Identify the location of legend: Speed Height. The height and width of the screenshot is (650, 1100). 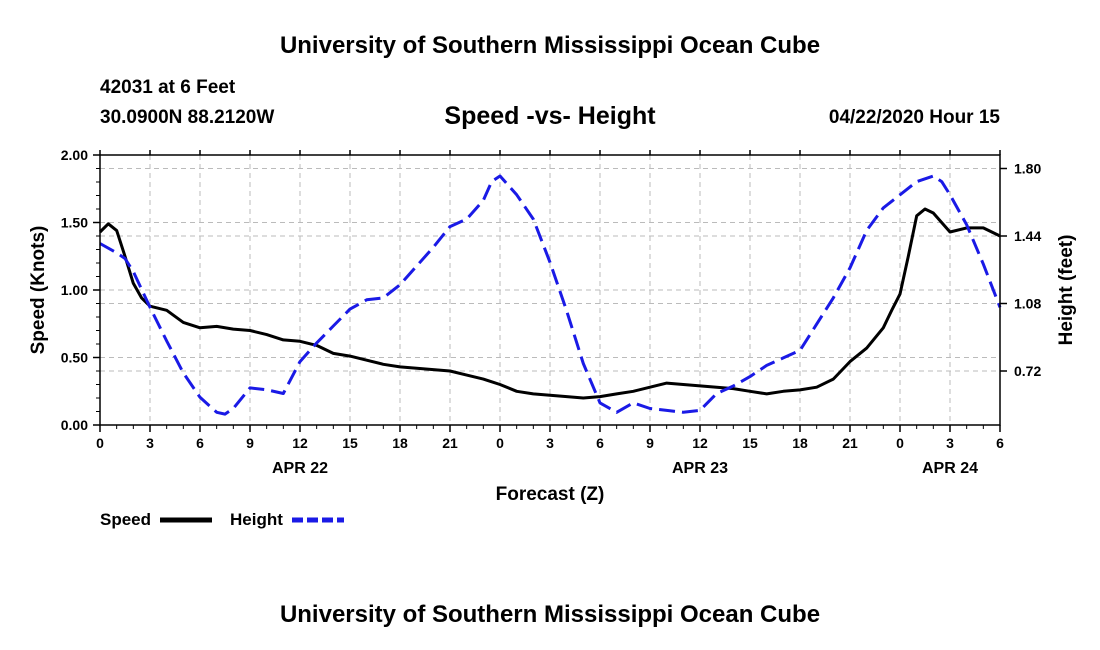
(222, 519).